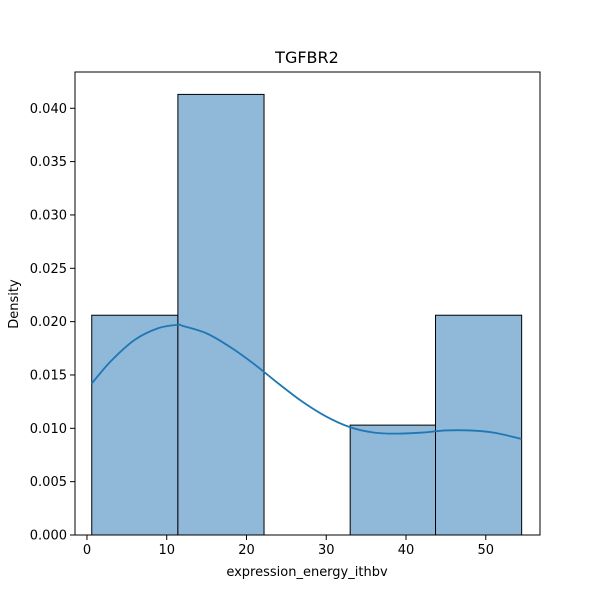 Image resolution: width=600 pixels, height=600 pixels. What do you see at coordinates (14, 304) in the screenshot?
I see `y-axis-label: Density` at bounding box center [14, 304].